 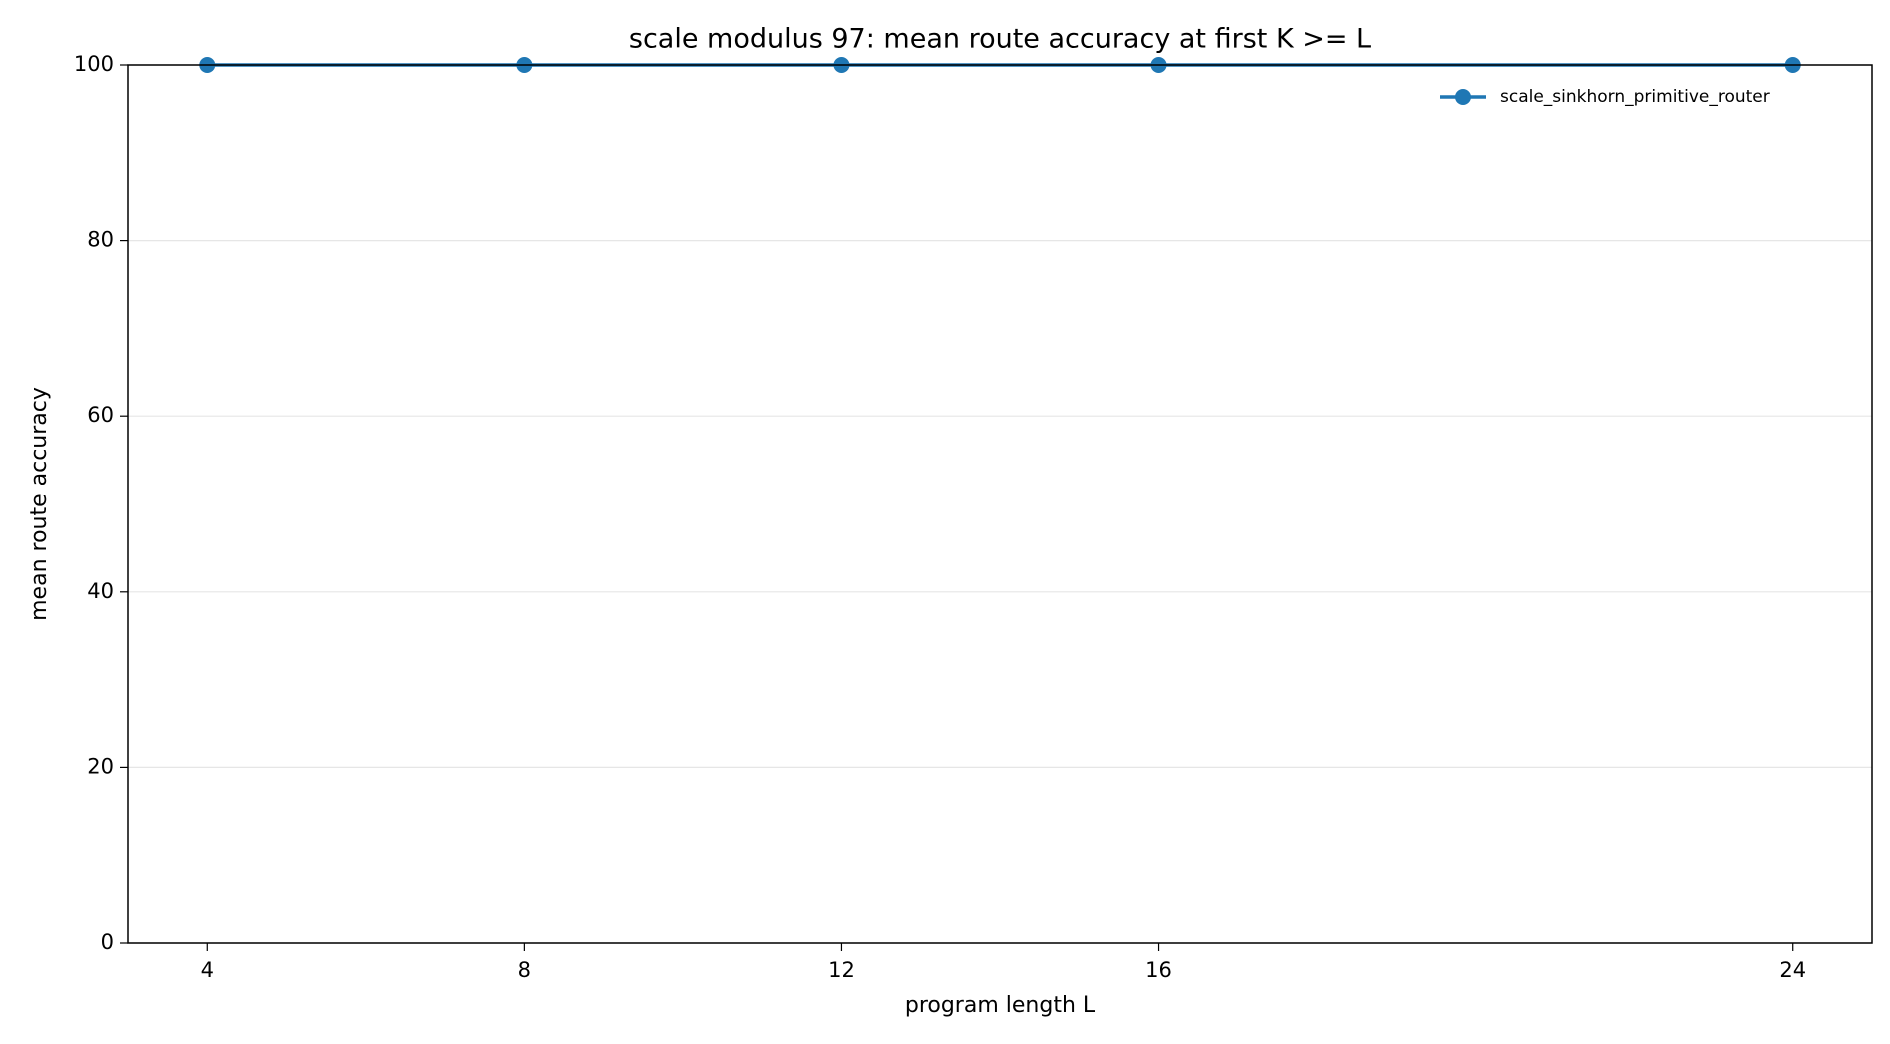 What do you see at coordinates (207, 970) in the screenshot?
I see `x-tick-label: 4` at bounding box center [207, 970].